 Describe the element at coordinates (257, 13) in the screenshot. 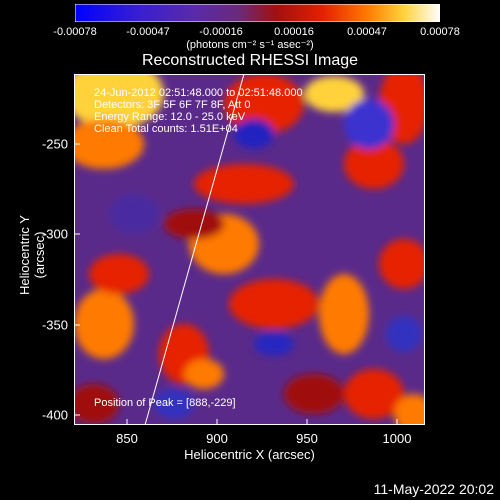

I see `colorbar` at that location.